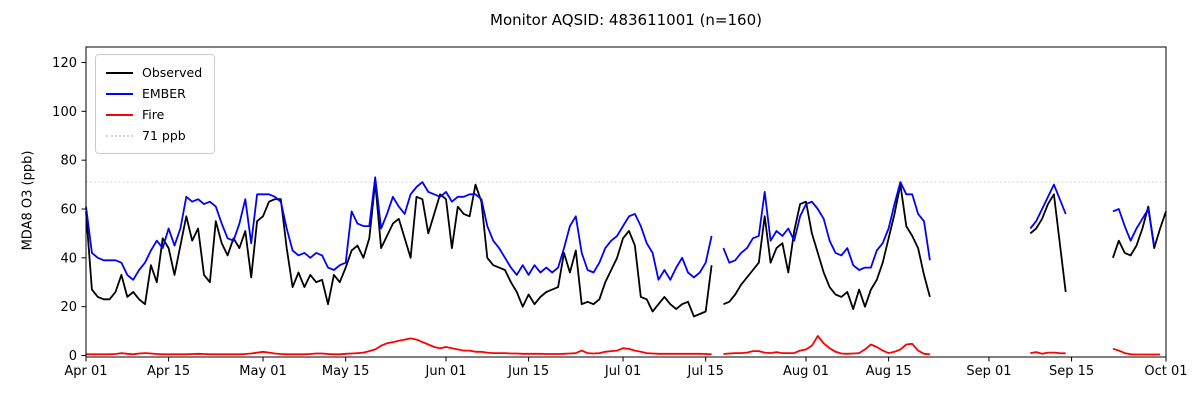 The height and width of the screenshot is (400, 1200). What do you see at coordinates (164, 135) in the screenshot?
I see `legend-label: 71 ppb` at bounding box center [164, 135].